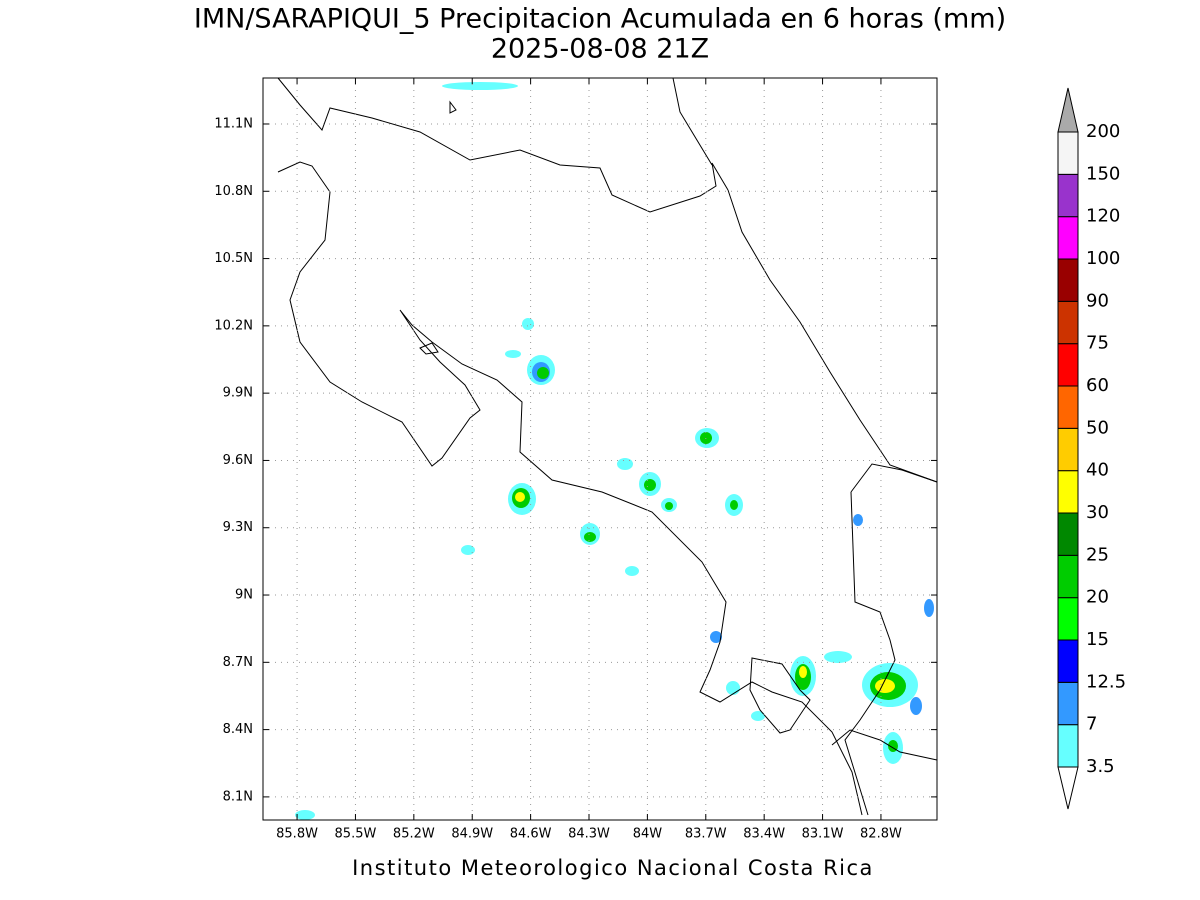 The width and height of the screenshot is (1200, 900). Describe the element at coordinates (1103, 131) in the screenshot. I see `colorbar-label: 200` at that location.